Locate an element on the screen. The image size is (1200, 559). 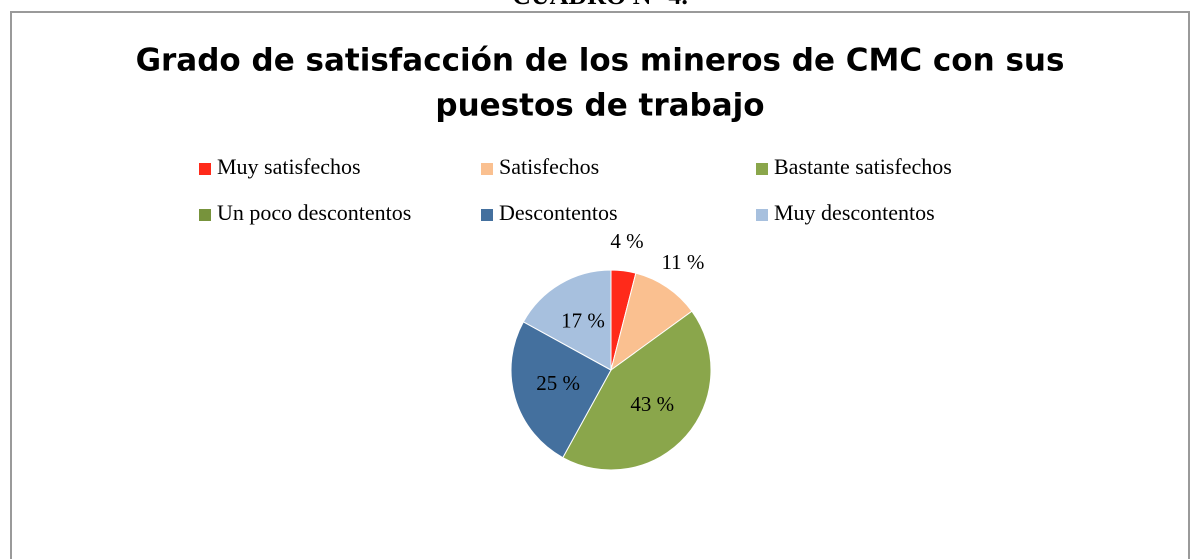
caption: CUADRO N° 4. is located at coordinates (600, 5).